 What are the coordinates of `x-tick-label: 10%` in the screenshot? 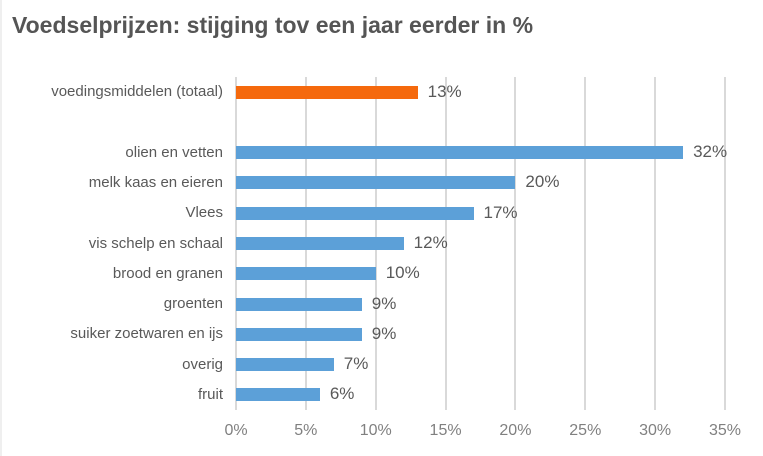 It's located at (375, 430).